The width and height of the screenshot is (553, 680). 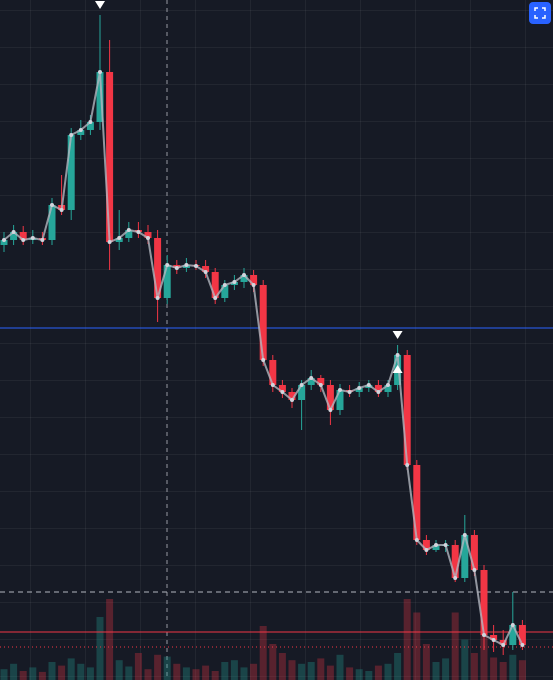 I want to click on fullscreen-button, so click(x=540, y=13).